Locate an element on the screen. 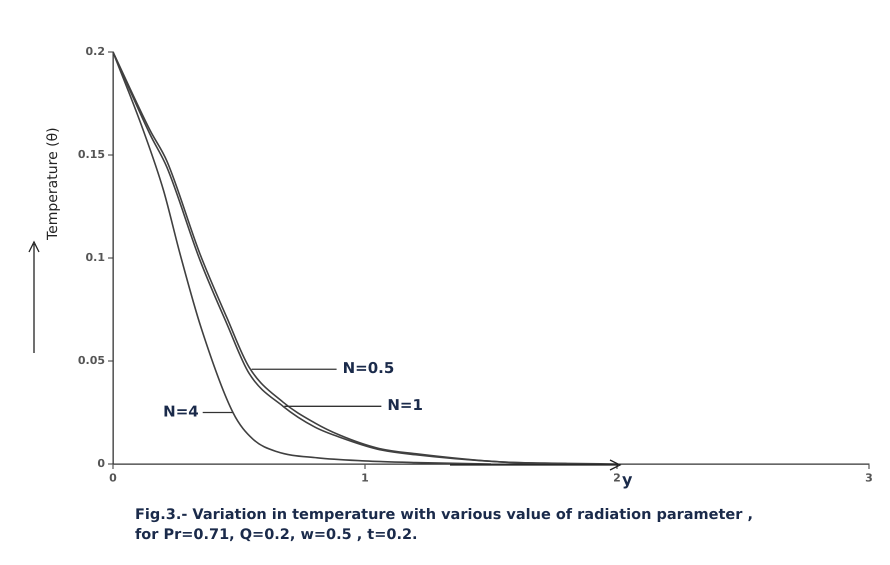 Image resolution: width=890 pixels, height=565 pixels. annotation: N=0.5 is located at coordinates (368, 368).